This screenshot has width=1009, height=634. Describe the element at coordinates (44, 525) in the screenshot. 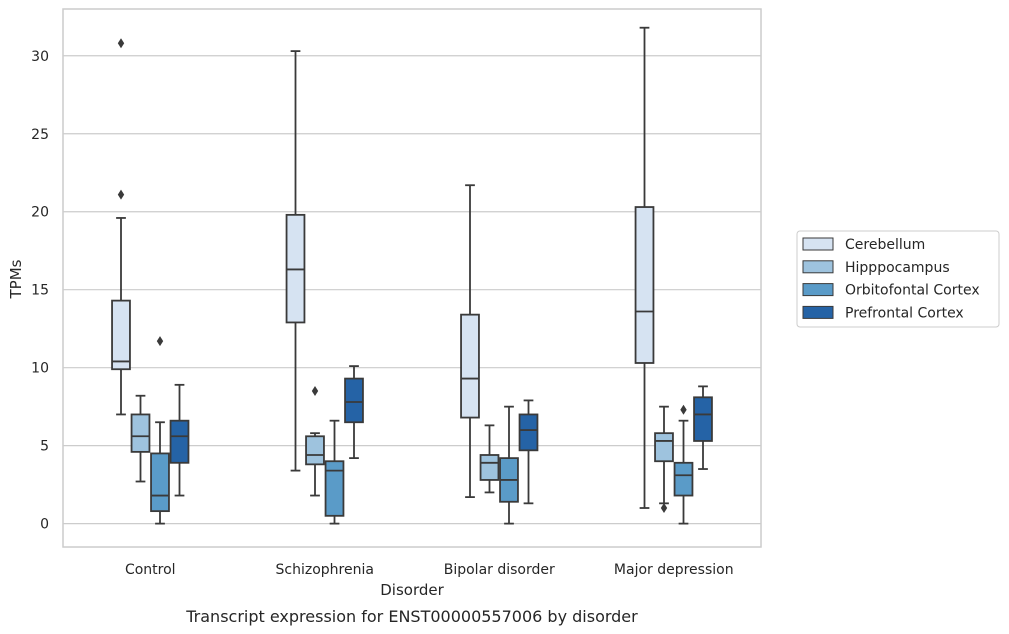

I see `y-tick-label: 0` at that location.